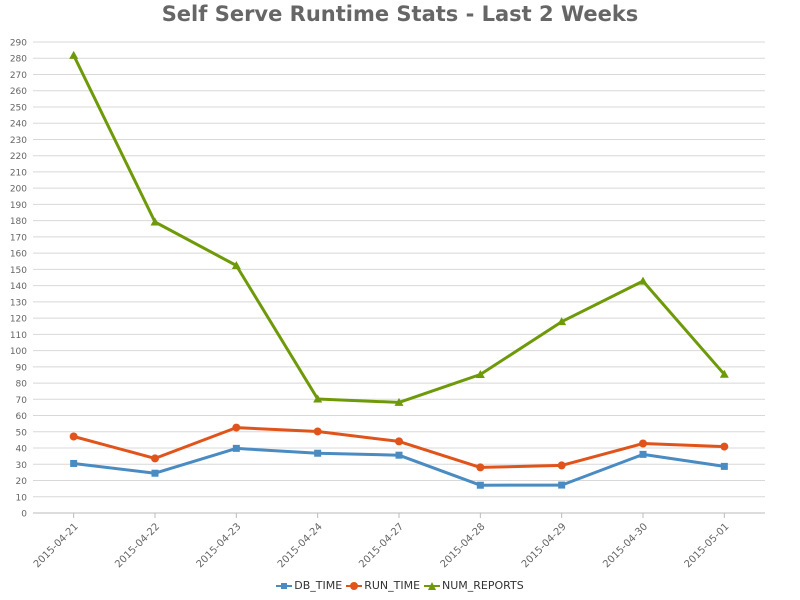 The width and height of the screenshot is (800, 600). Describe the element at coordinates (400, 14) in the screenshot. I see `chart-title: Self Serve Runtime Stats - Last 2 Weeks` at that location.